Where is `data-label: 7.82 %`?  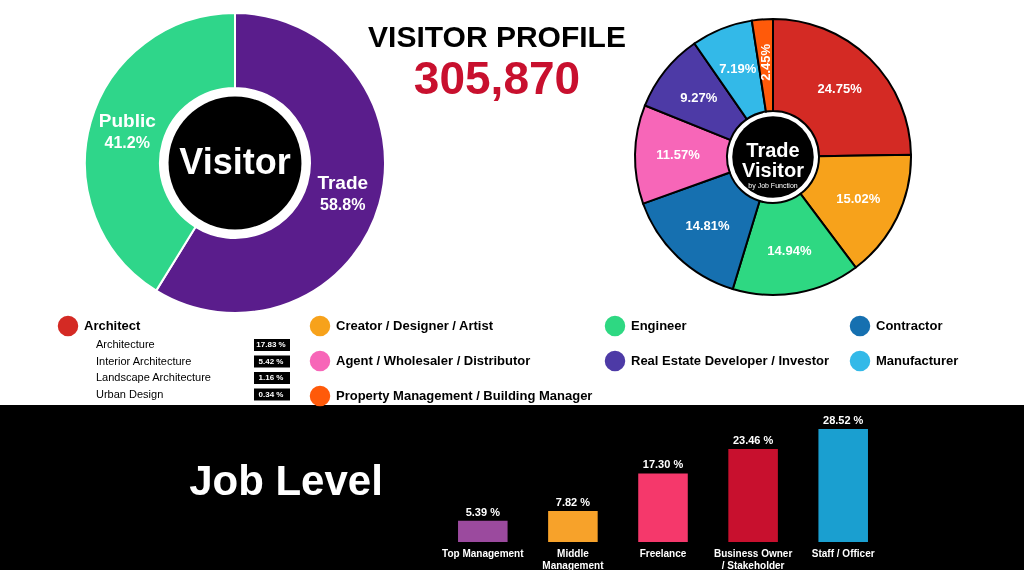
data-label: 7.82 % is located at coordinates (573, 502).